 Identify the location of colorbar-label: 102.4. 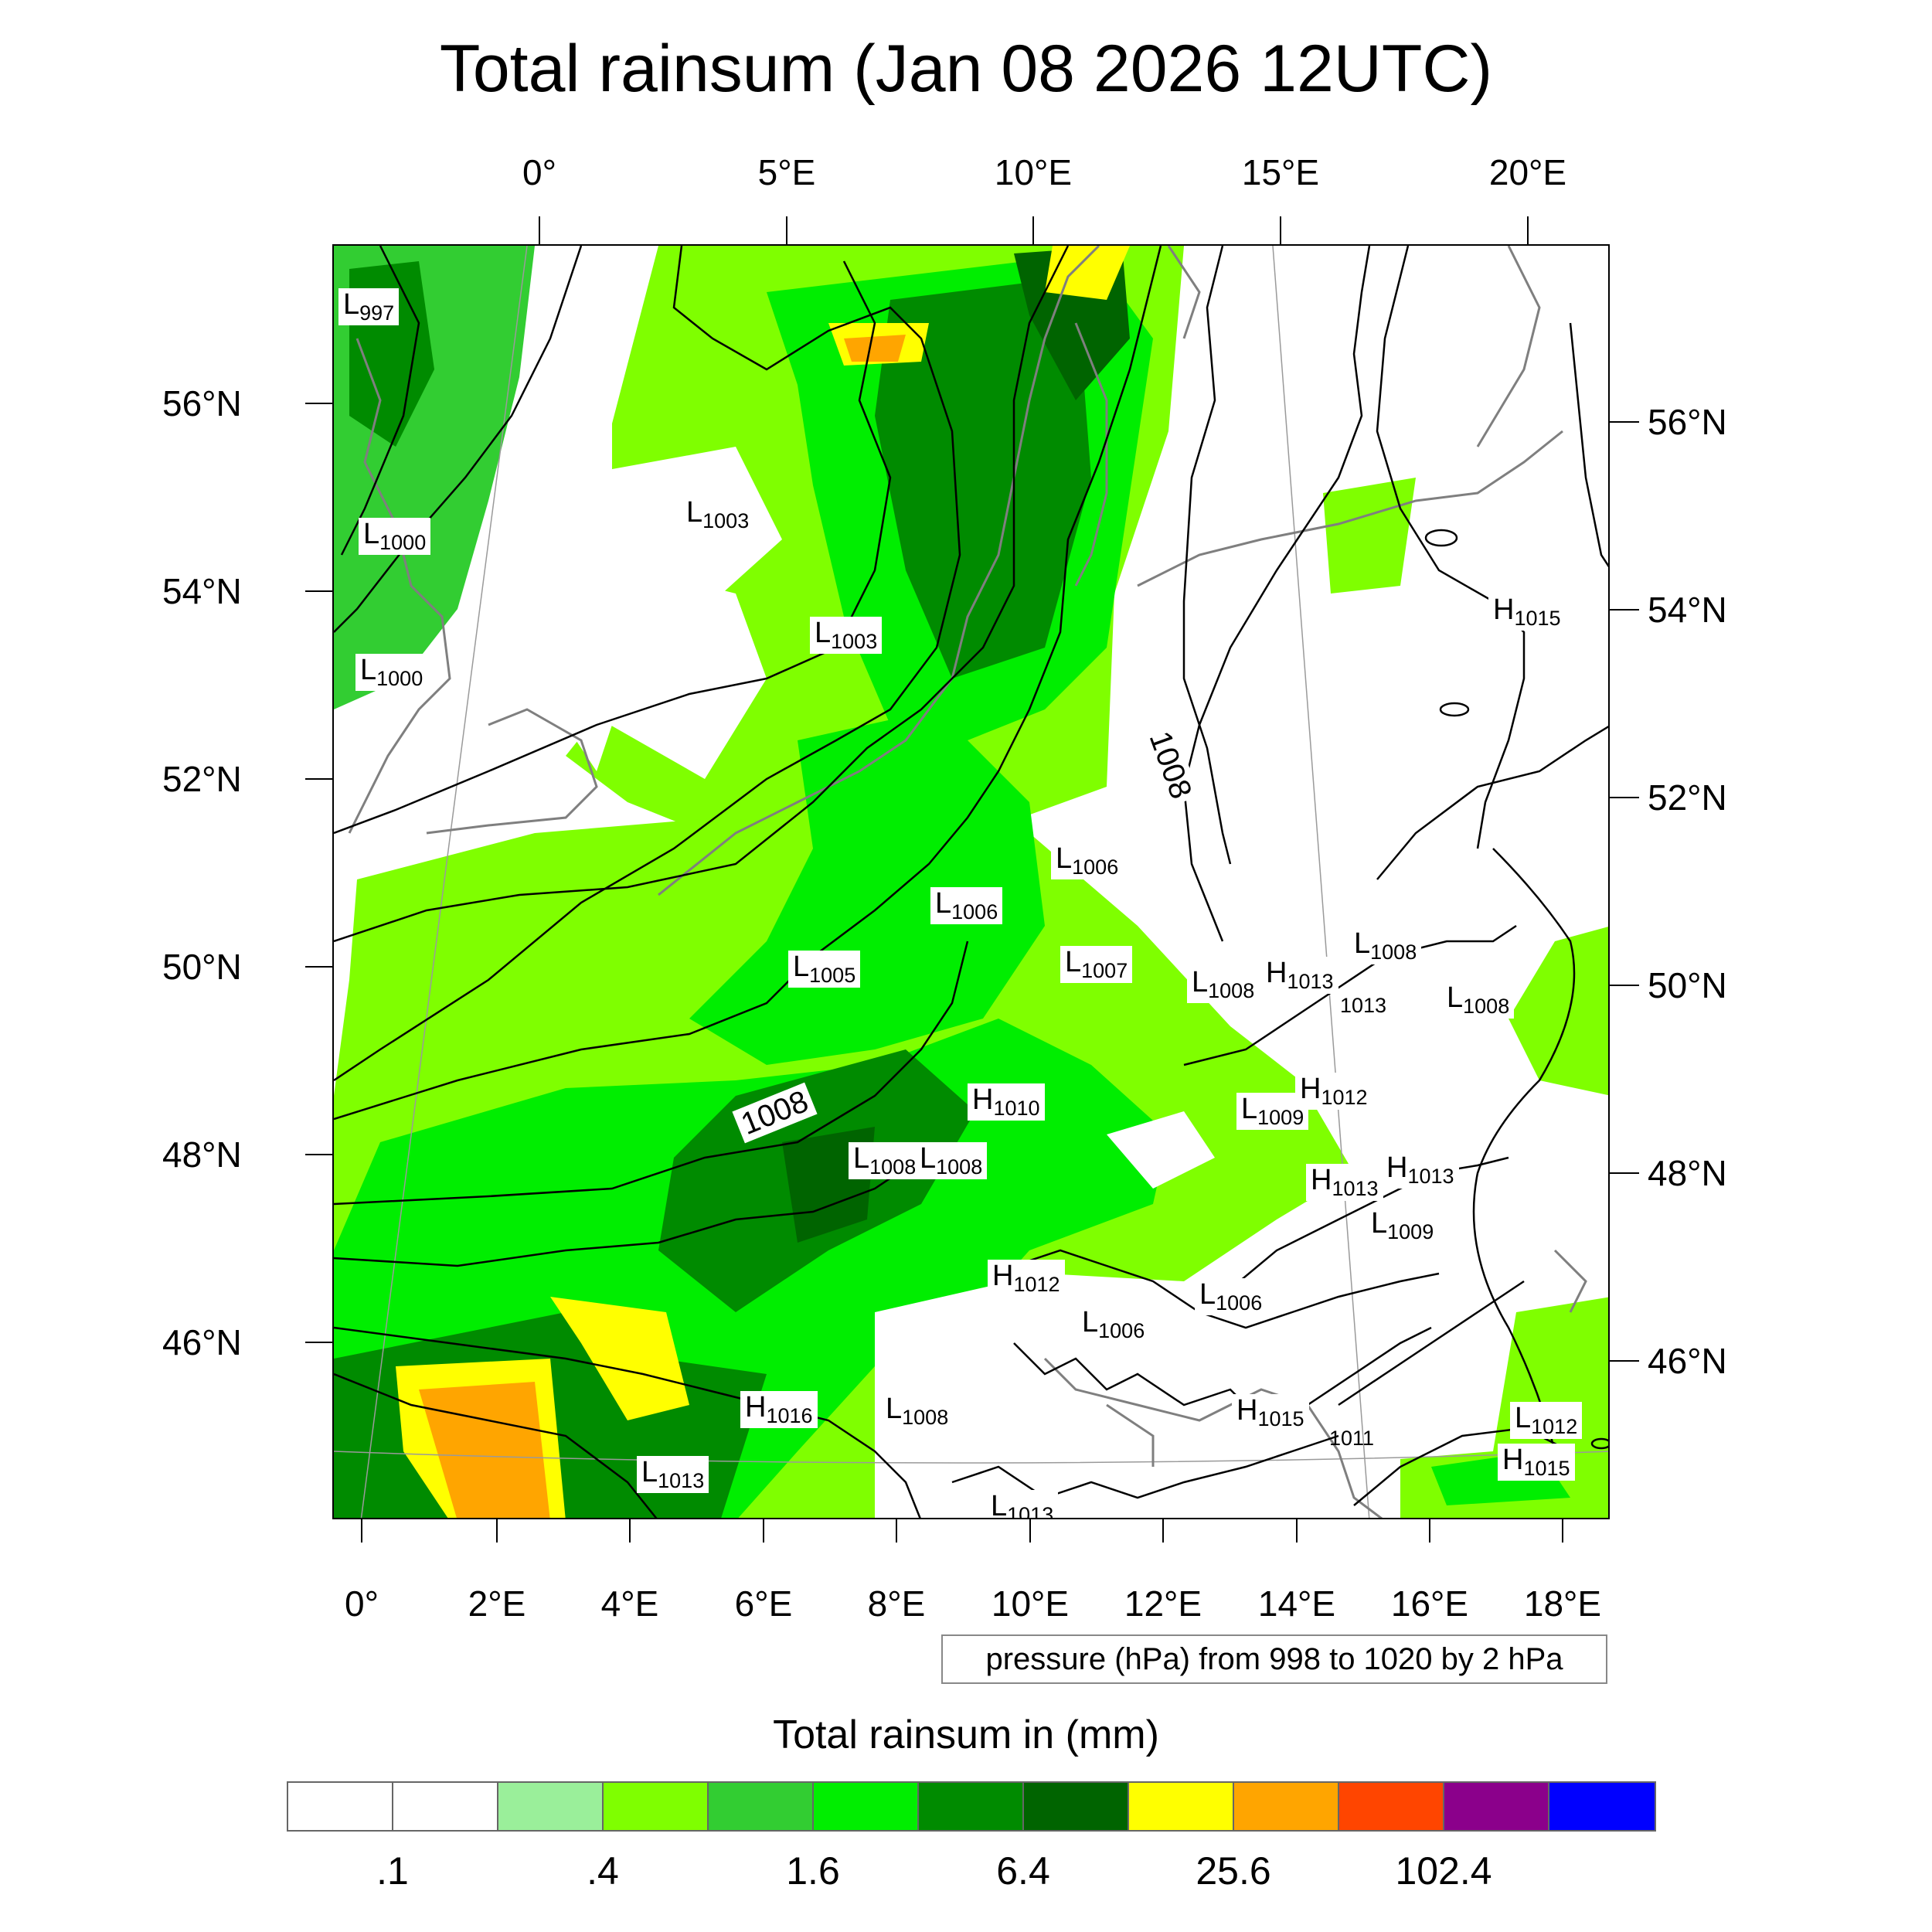
(1444, 1871).